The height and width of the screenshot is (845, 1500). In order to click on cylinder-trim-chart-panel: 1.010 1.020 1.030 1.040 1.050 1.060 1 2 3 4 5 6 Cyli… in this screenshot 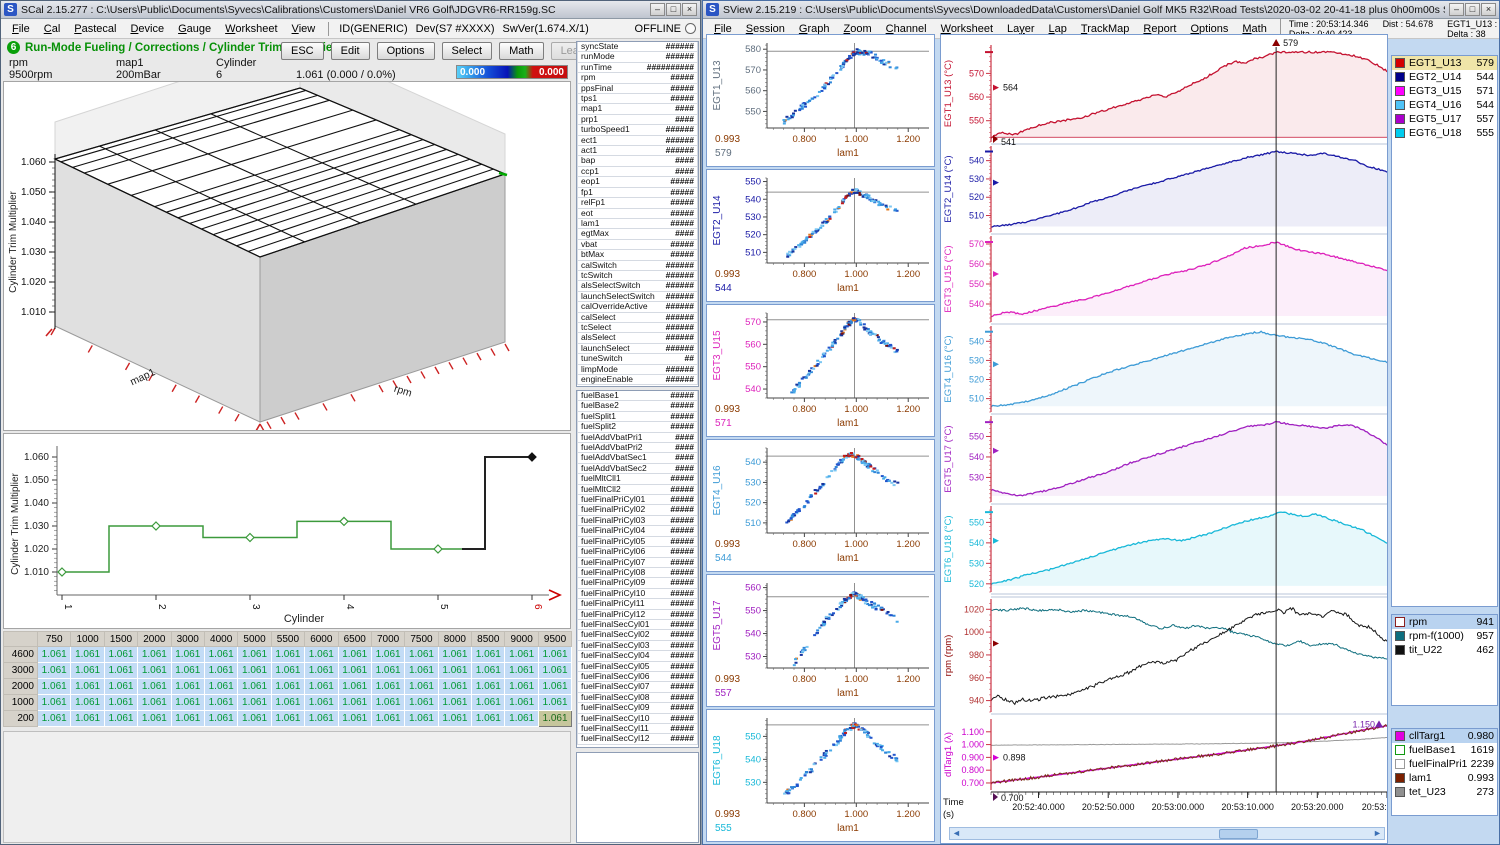, I will do `click(287, 531)`.